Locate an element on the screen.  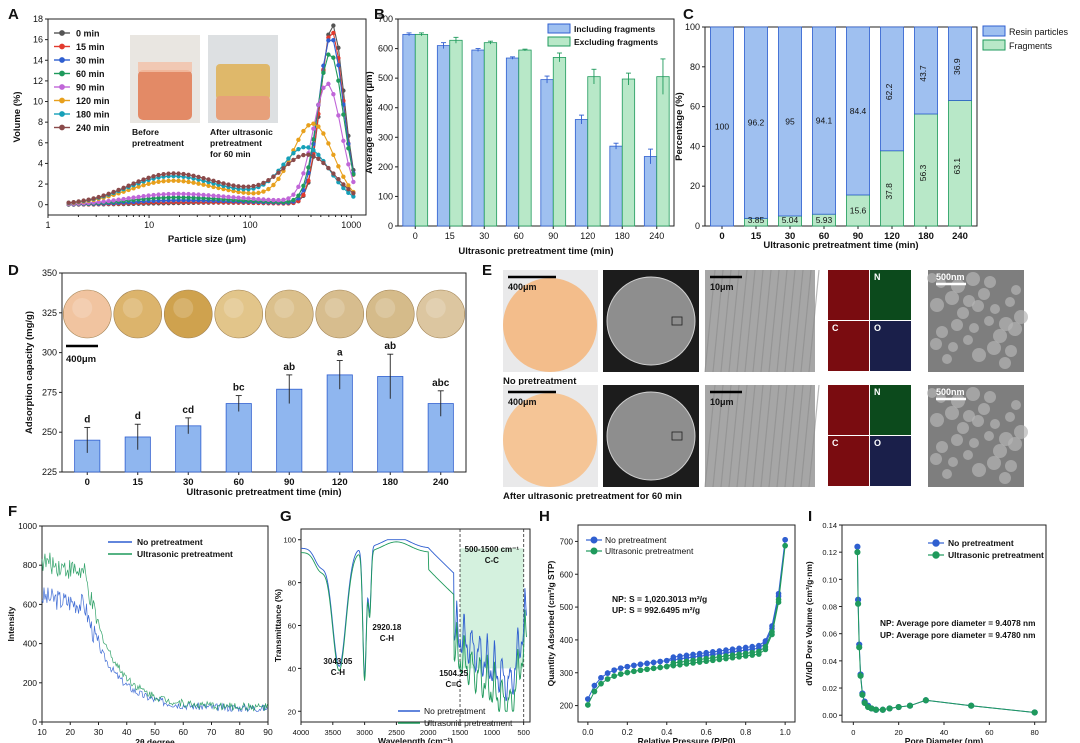
y-tick-label: 325 is located at coordinates (49, 313).